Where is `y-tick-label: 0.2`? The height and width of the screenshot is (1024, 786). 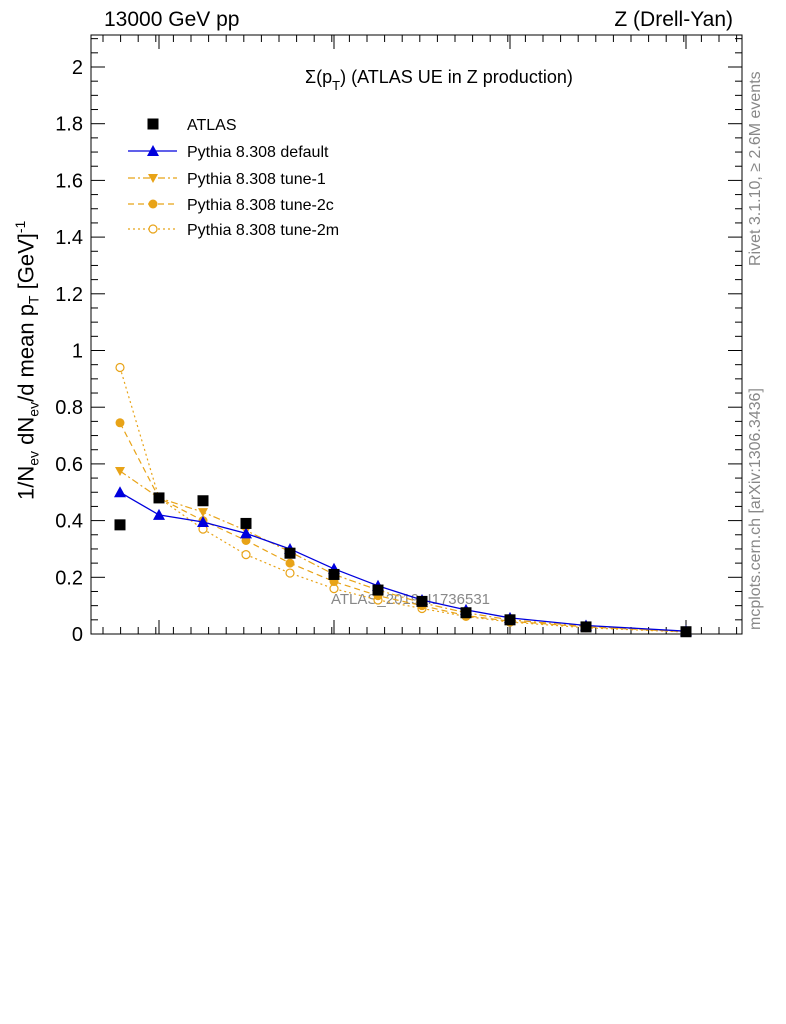 y-tick-label: 0.2 is located at coordinates (69, 578).